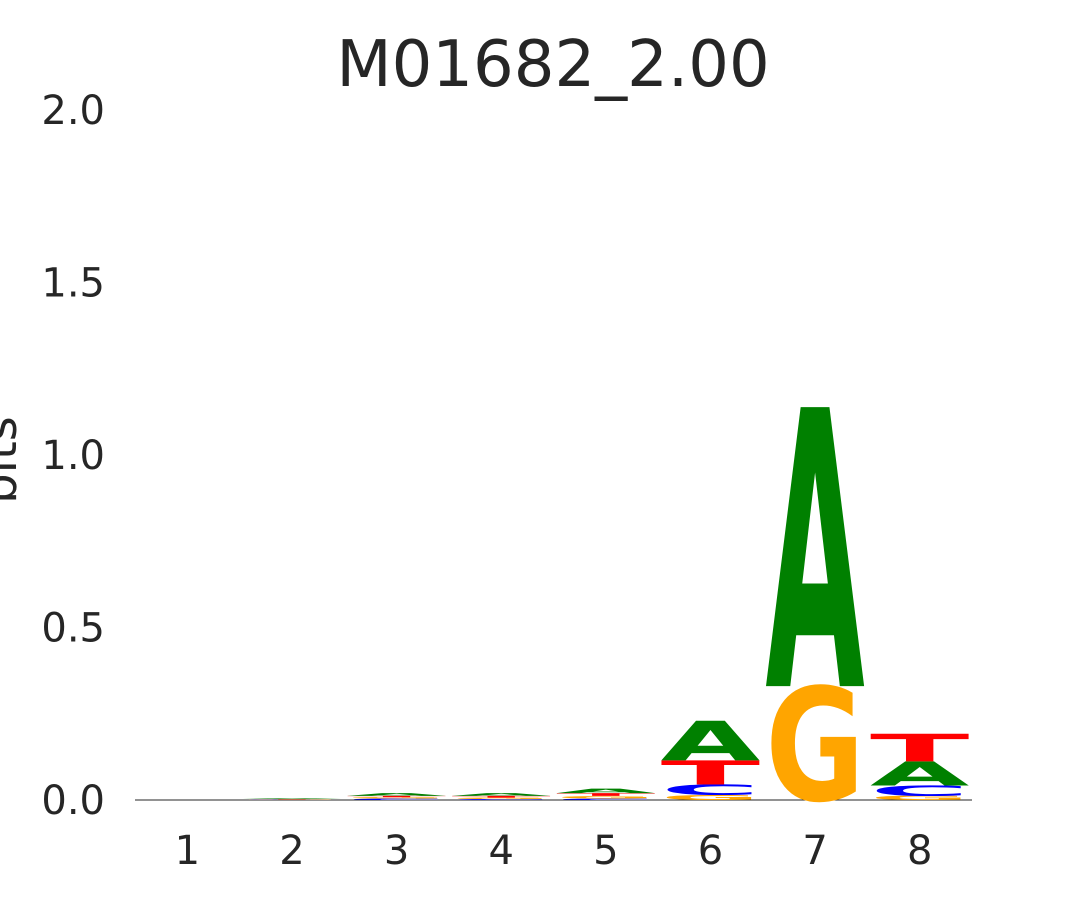 The width and height of the screenshot is (1080, 900). I want to click on x-tick-label: 6, so click(710, 851).